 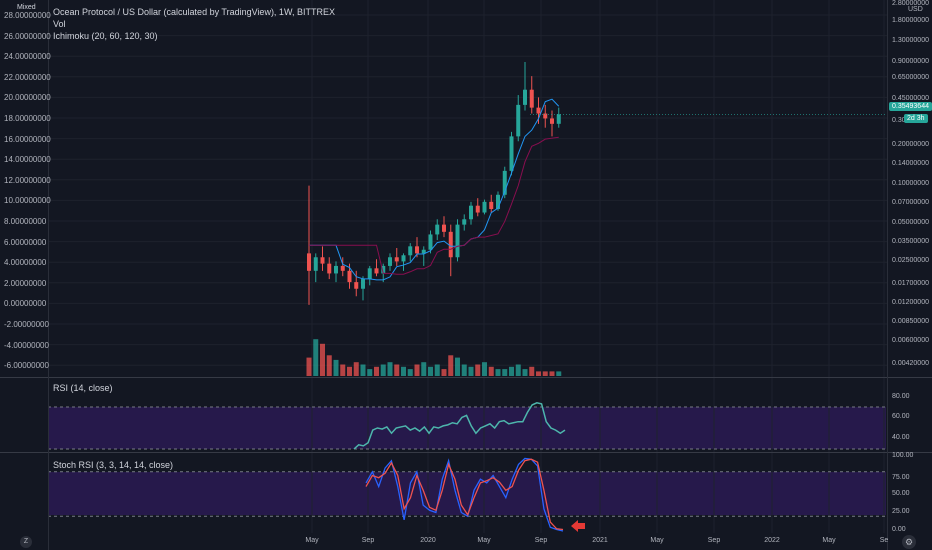 I want to click on right-axis-tick: 0.300, so click(x=901, y=120).